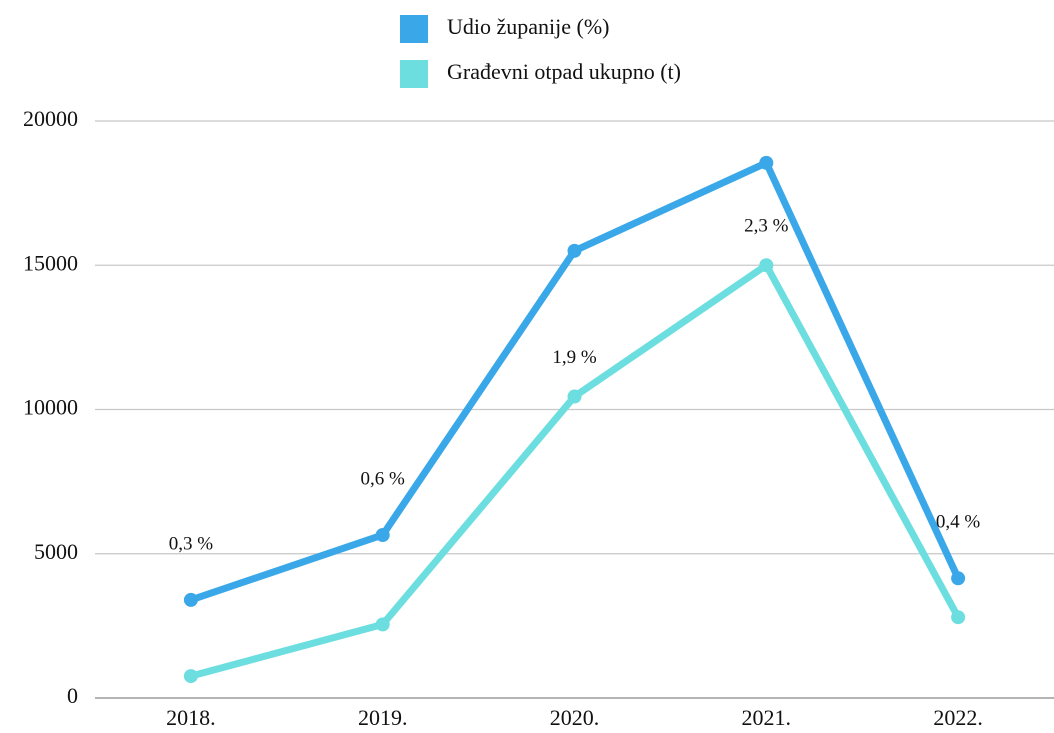 The height and width of the screenshot is (733, 1054). What do you see at coordinates (383, 478) in the screenshot?
I see `annotation: 0,6 %` at bounding box center [383, 478].